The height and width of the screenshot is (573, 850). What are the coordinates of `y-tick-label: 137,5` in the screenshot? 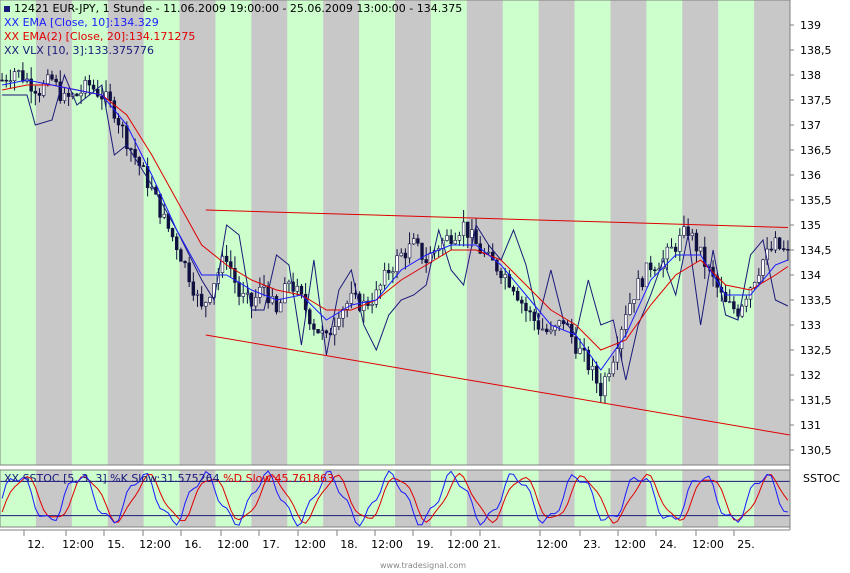 It's located at (816, 100).